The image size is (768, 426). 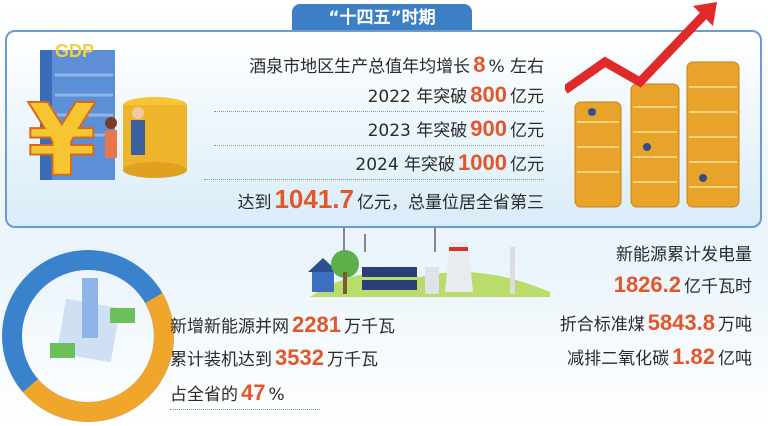 I want to click on unit: %, so click(x=276, y=395).